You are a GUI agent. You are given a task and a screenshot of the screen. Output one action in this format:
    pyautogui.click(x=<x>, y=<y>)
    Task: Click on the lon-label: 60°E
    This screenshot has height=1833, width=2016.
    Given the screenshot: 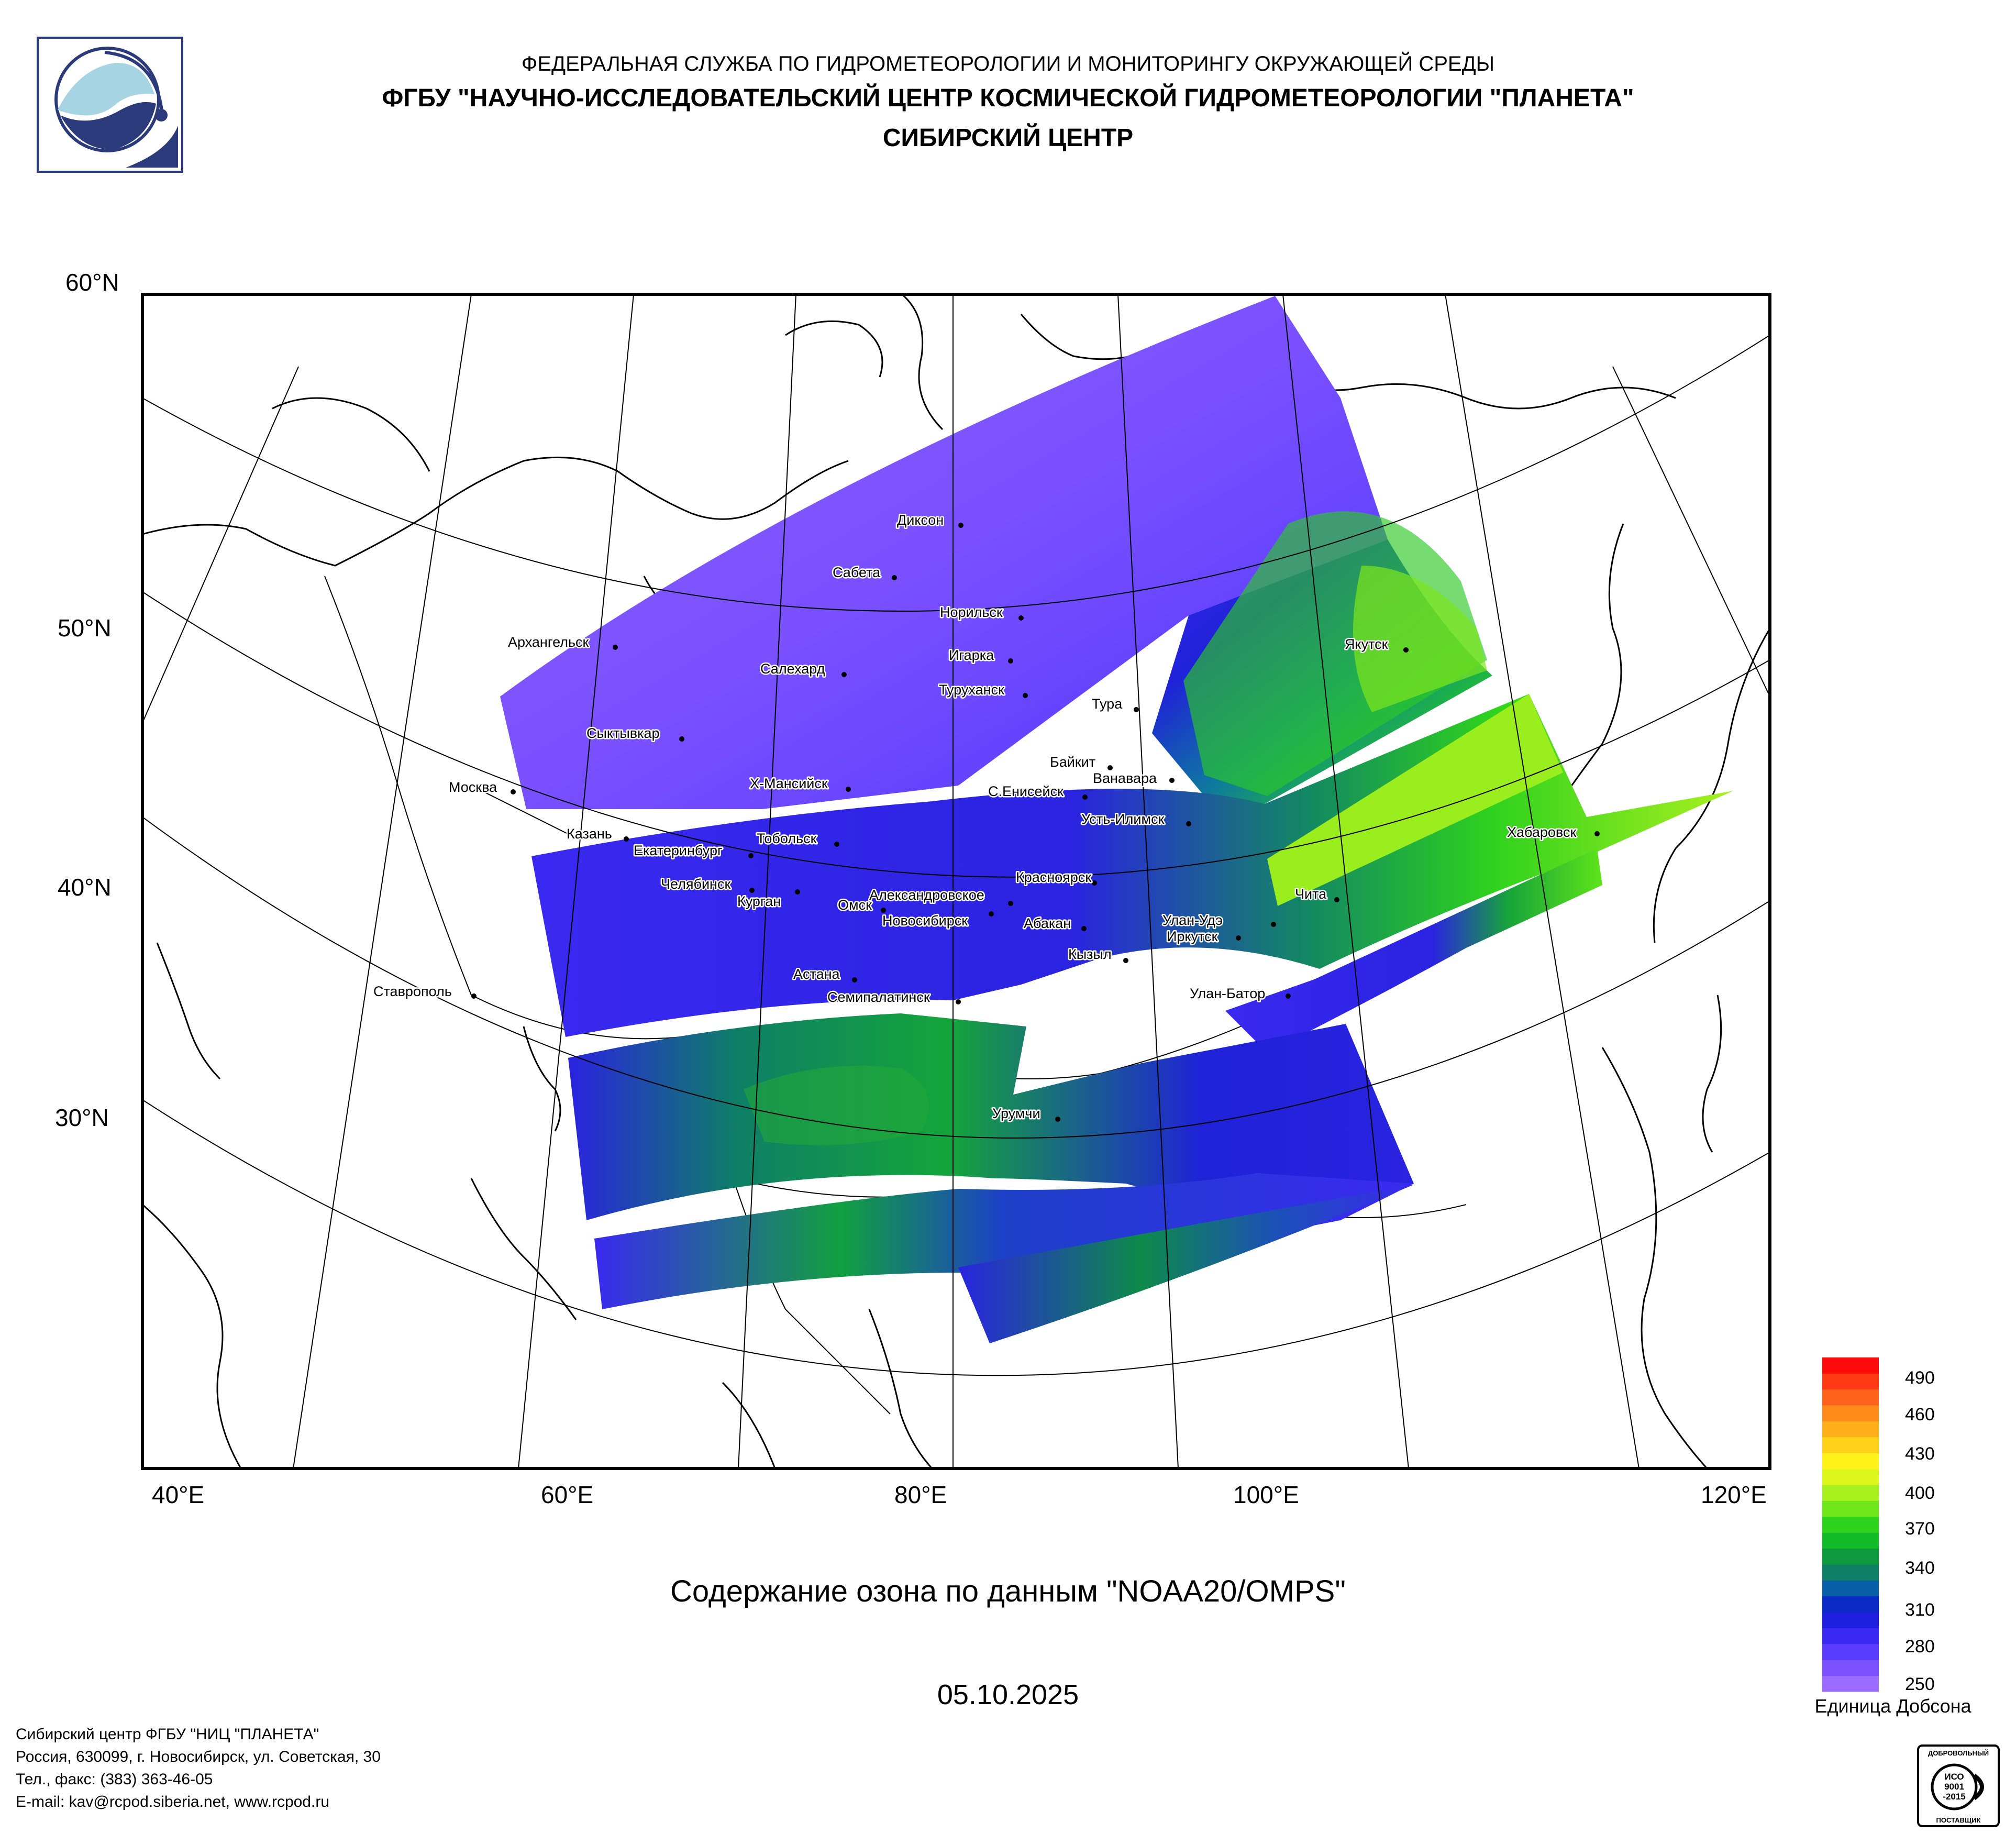 What is the action you would take?
    pyautogui.click(x=567, y=1494)
    